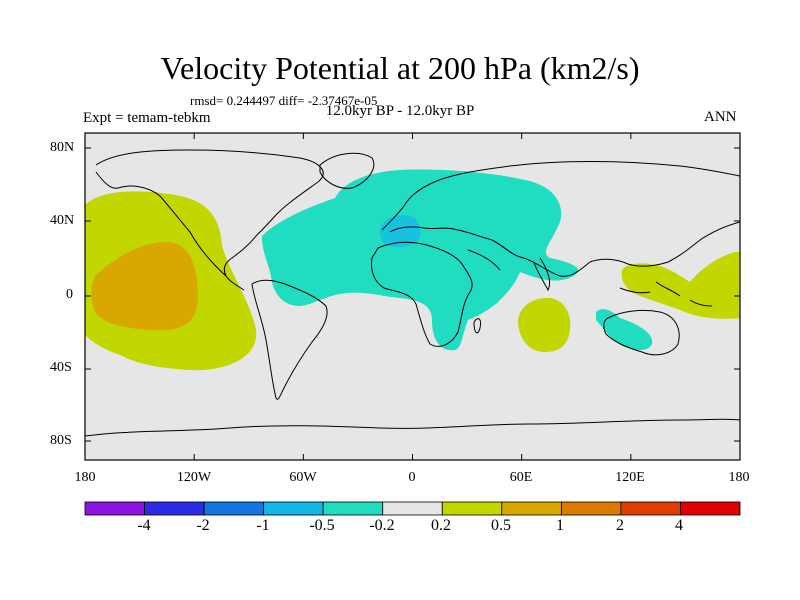 This screenshot has width=800, height=600. What do you see at coordinates (679, 525) in the screenshot?
I see `colorbar-label: 4` at bounding box center [679, 525].